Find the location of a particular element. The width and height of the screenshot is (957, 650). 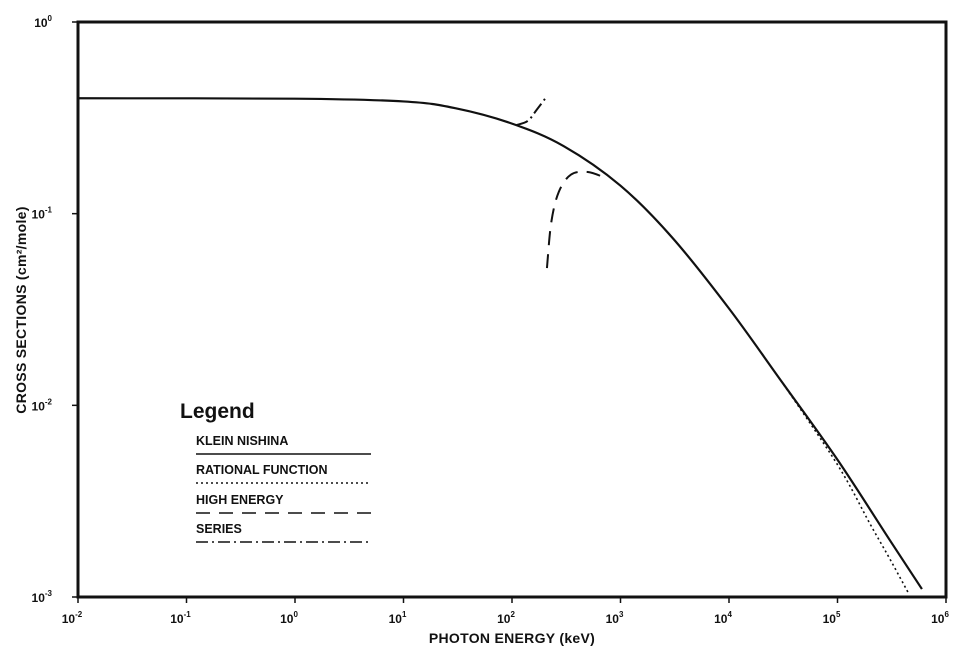

x-axis-ticks: 10⁻² 10⁻¹ 10⁰ 10¹ 10² 10³ 10⁴ 10⁵ 10⁶ is located at coordinates (505, 611).